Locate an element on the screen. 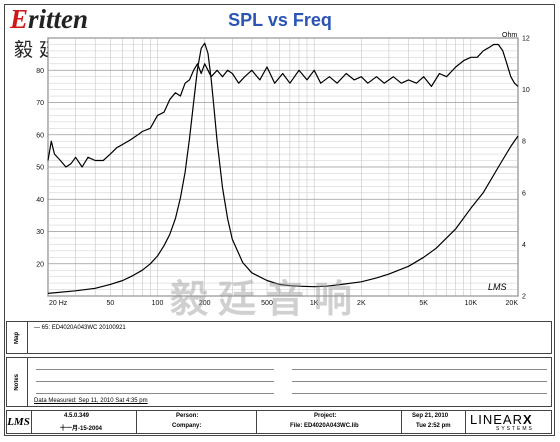  x-tick-label: 20 Hz is located at coordinates (58, 303).